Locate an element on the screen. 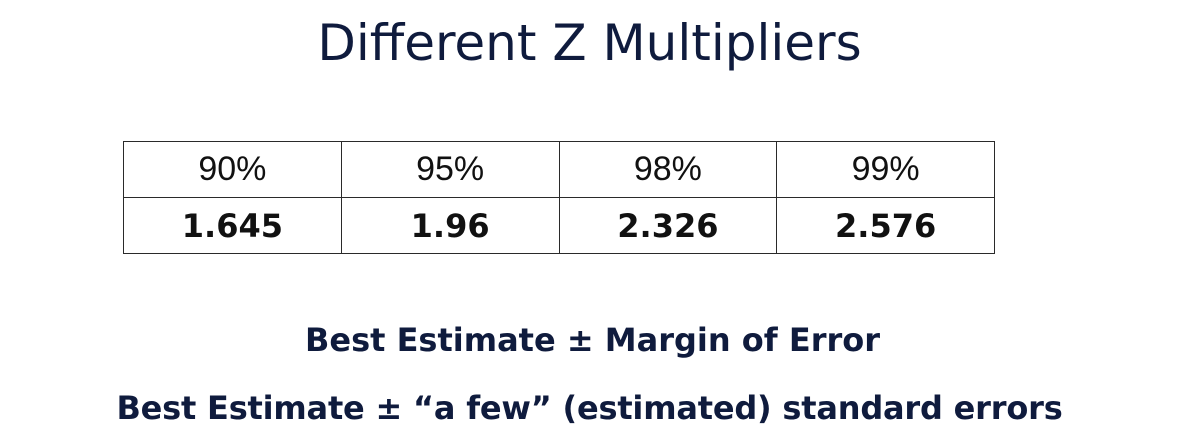  z-multiplier-row: 1.645 1.96 2.326 2.576 is located at coordinates (559, 225).